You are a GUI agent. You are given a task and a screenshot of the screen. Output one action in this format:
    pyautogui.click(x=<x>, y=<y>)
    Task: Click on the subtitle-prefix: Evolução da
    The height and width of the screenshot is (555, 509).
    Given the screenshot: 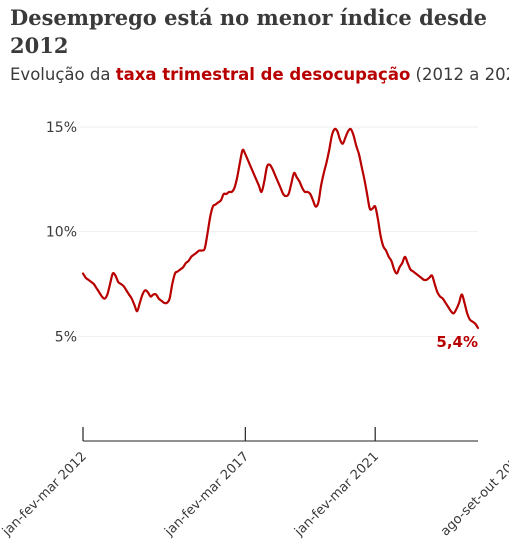 What is the action you would take?
    pyautogui.click(x=63, y=74)
    